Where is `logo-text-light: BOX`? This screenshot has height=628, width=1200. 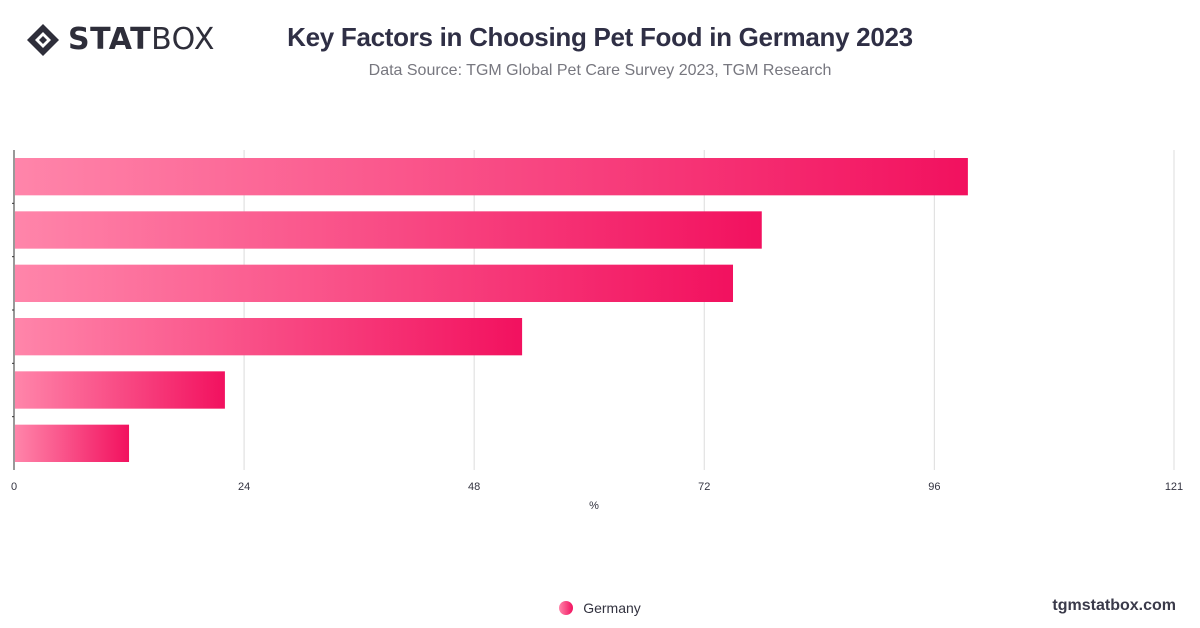 logo-text-light: BOX is located at coordinates (183, 39).